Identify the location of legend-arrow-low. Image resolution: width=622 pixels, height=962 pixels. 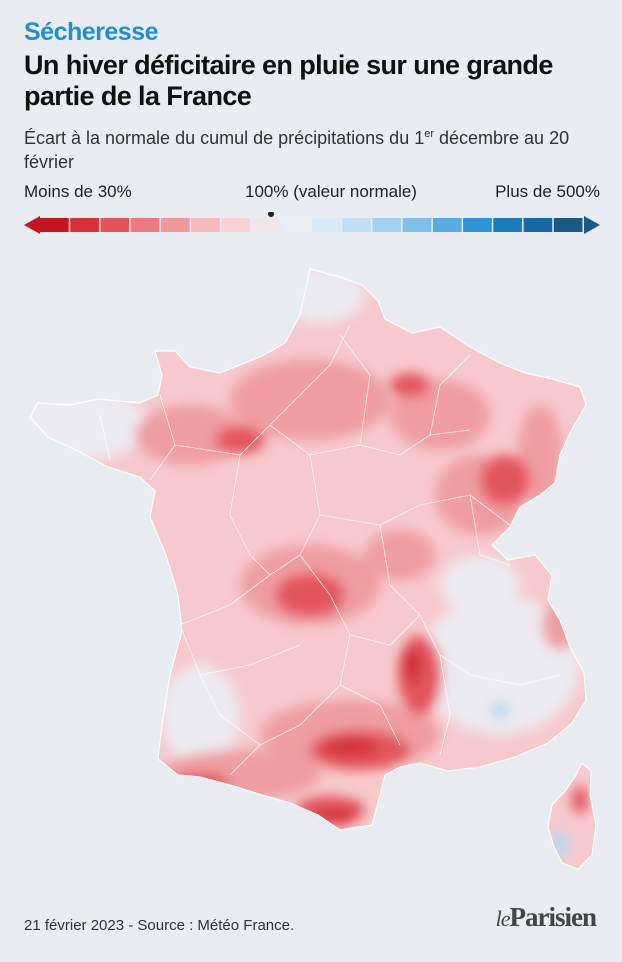
(32, 225).